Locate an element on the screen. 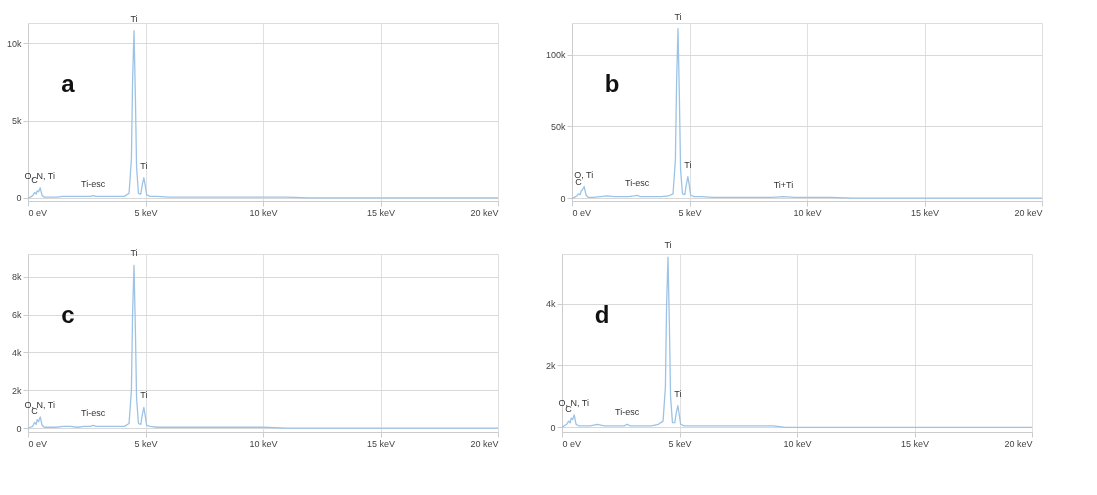 The height and width of the screenshot is (495, 1097). annotation: c is located at coordinates (68, 314).